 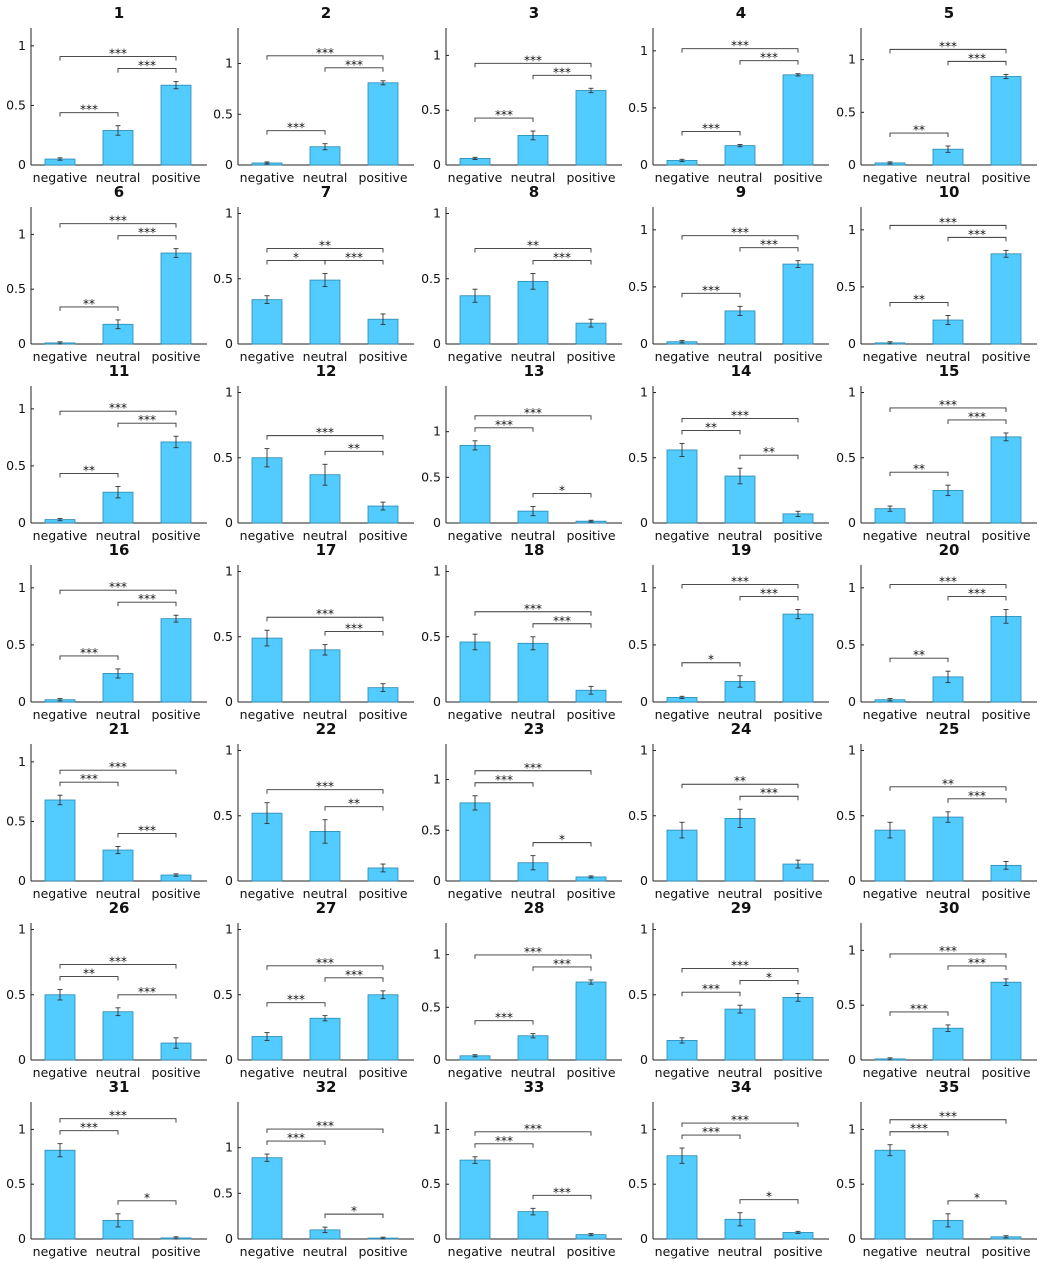 What do you see at coordinates (682, 855) in the screenshot?
I see `bar-negative` at bounding box center [682, 855].